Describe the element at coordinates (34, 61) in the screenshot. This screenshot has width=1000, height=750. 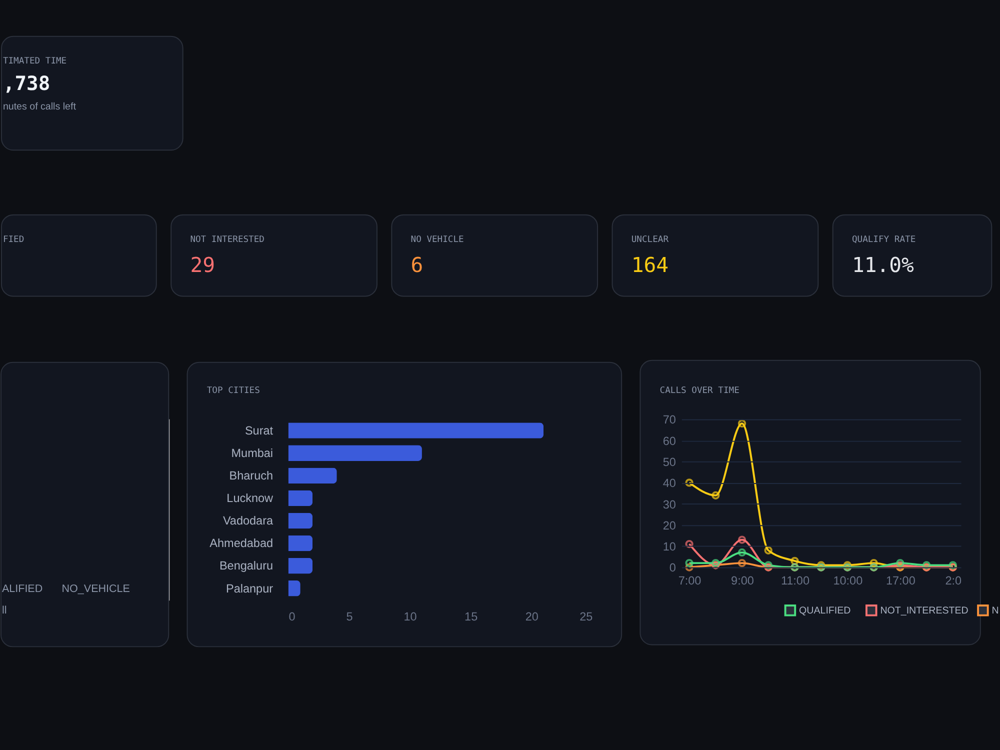
I see `text: TIMATED TIME` at that location.